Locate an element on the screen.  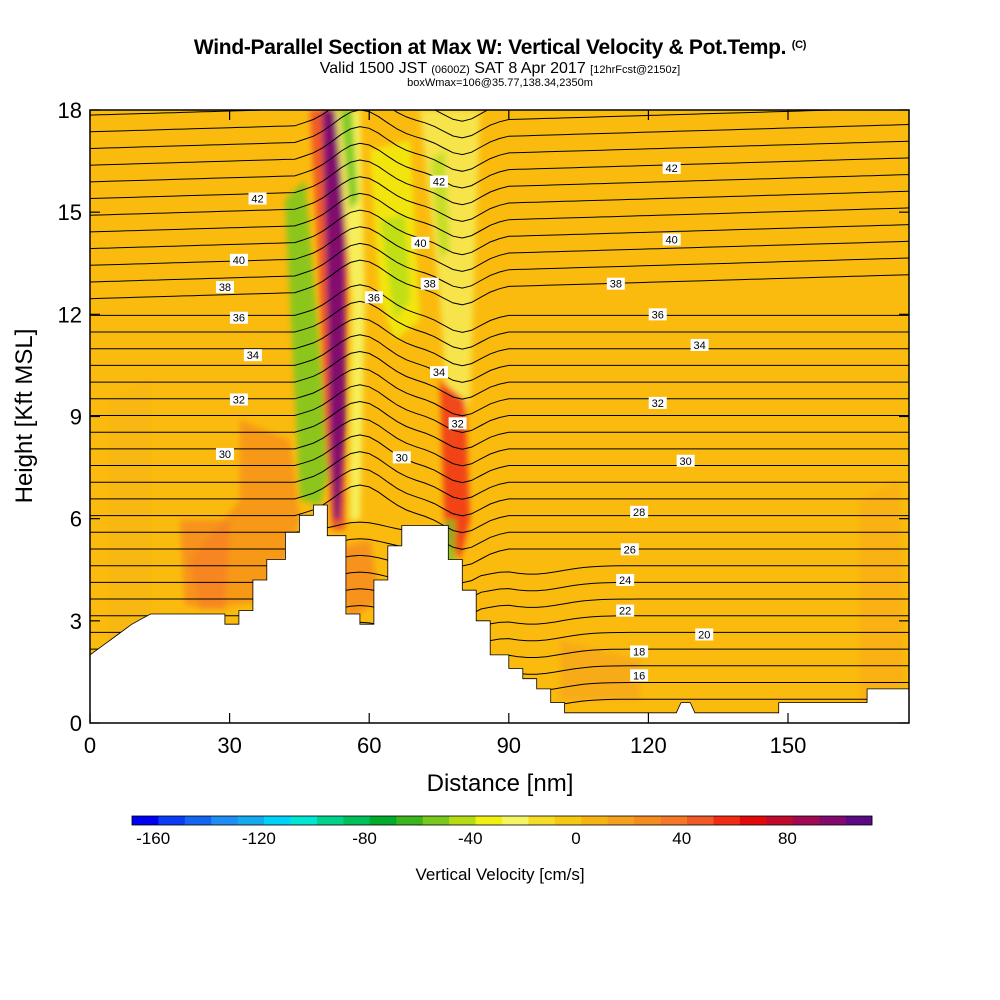
y-tick-label: 3 is located at coordinates (76, 621).